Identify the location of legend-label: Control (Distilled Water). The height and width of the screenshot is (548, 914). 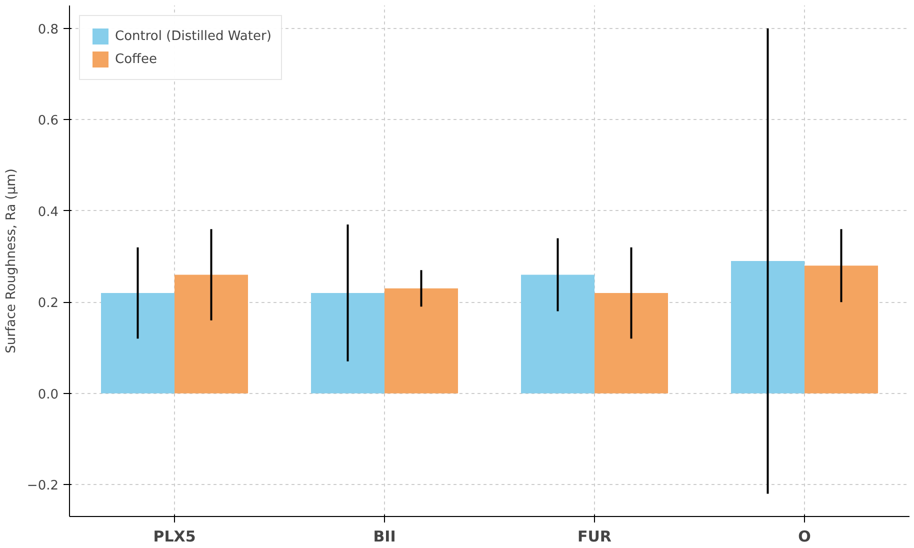
(193, 36).